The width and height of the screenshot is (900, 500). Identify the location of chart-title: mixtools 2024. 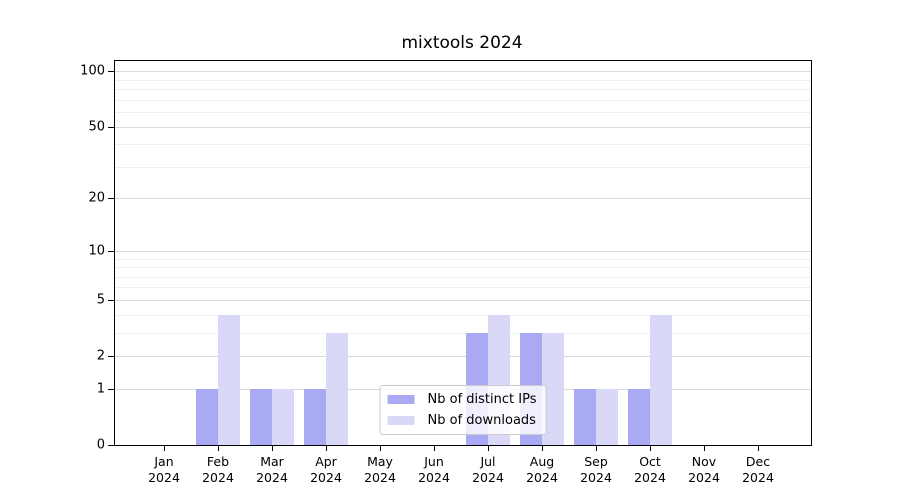
(462, 43).